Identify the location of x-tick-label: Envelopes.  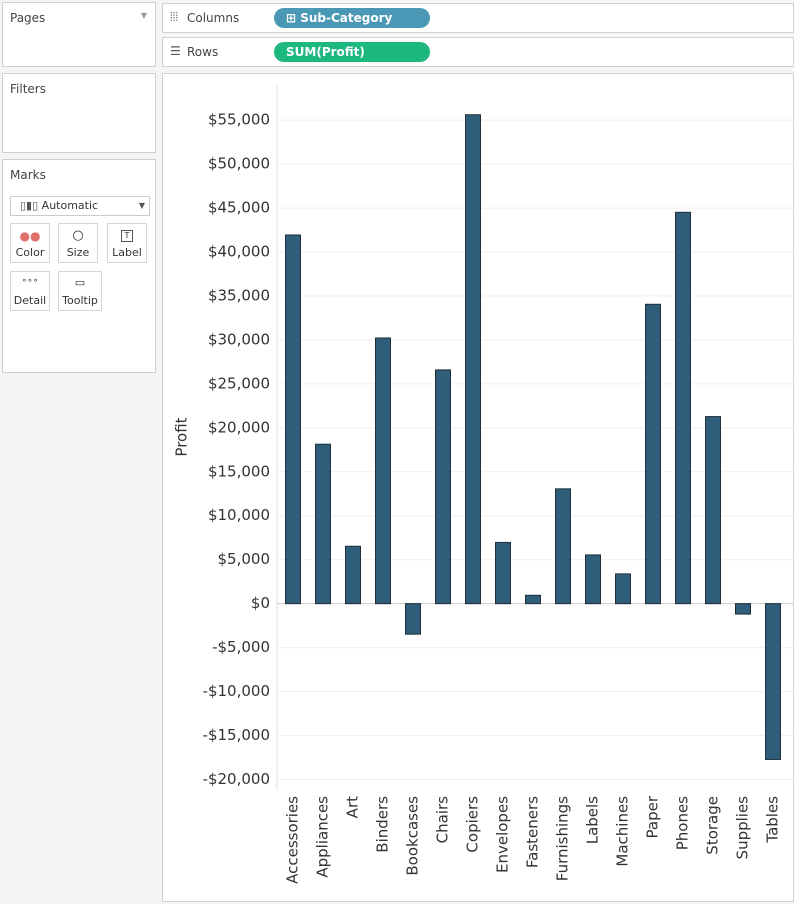
(503, 834).